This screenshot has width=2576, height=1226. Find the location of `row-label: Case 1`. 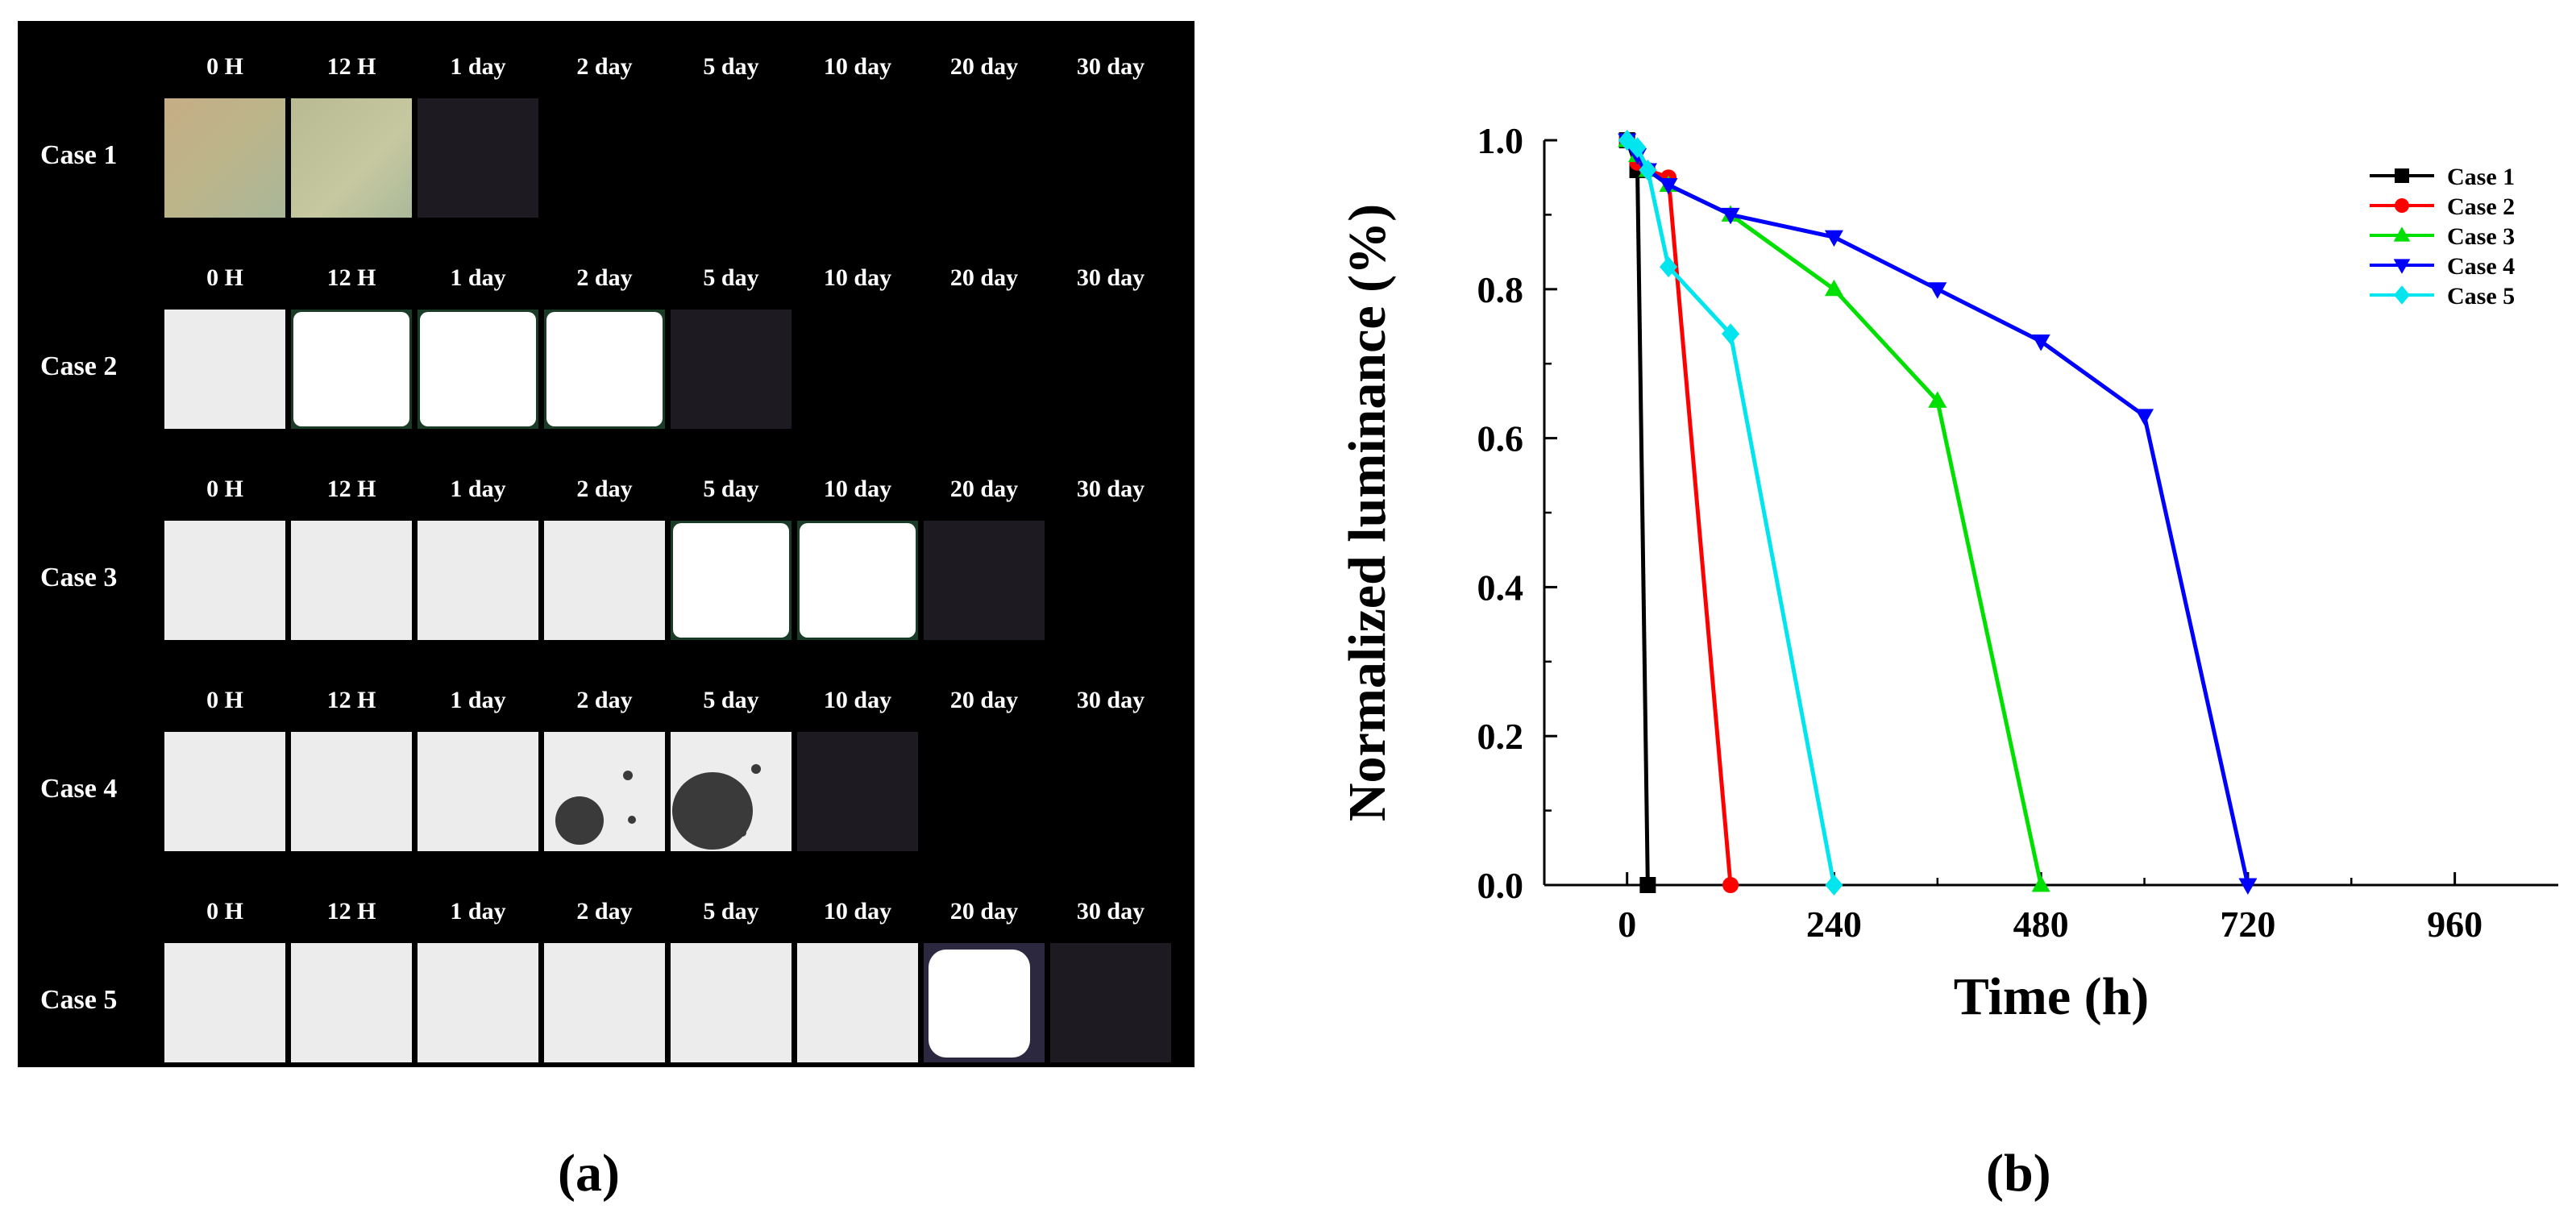

row-label: Case 1 is located at coordinates (79, 155).